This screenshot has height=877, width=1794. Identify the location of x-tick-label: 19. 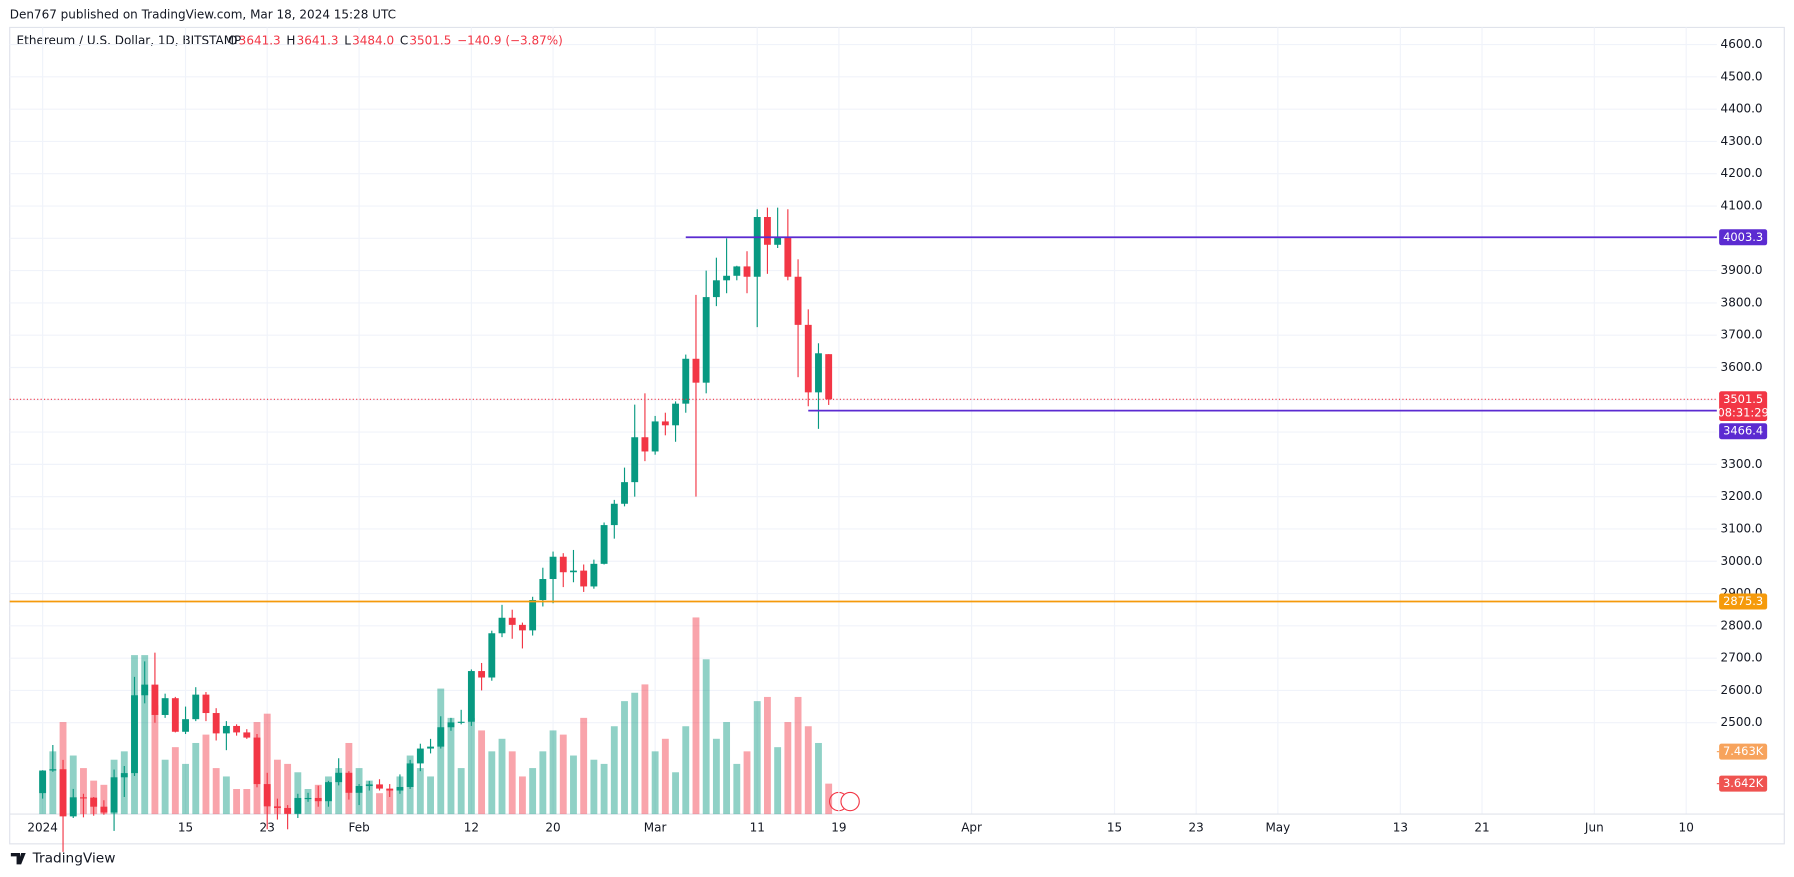
(838, 827).